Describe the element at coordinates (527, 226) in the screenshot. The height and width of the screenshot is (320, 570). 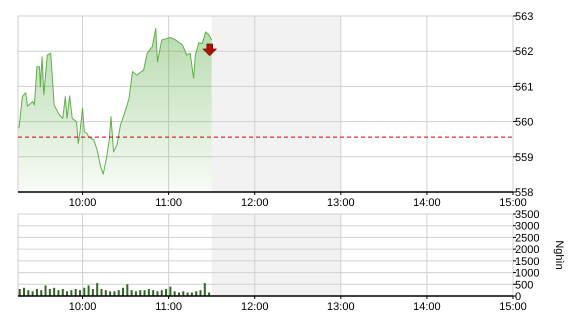
I see `y-tick-label: 3000` at that location.